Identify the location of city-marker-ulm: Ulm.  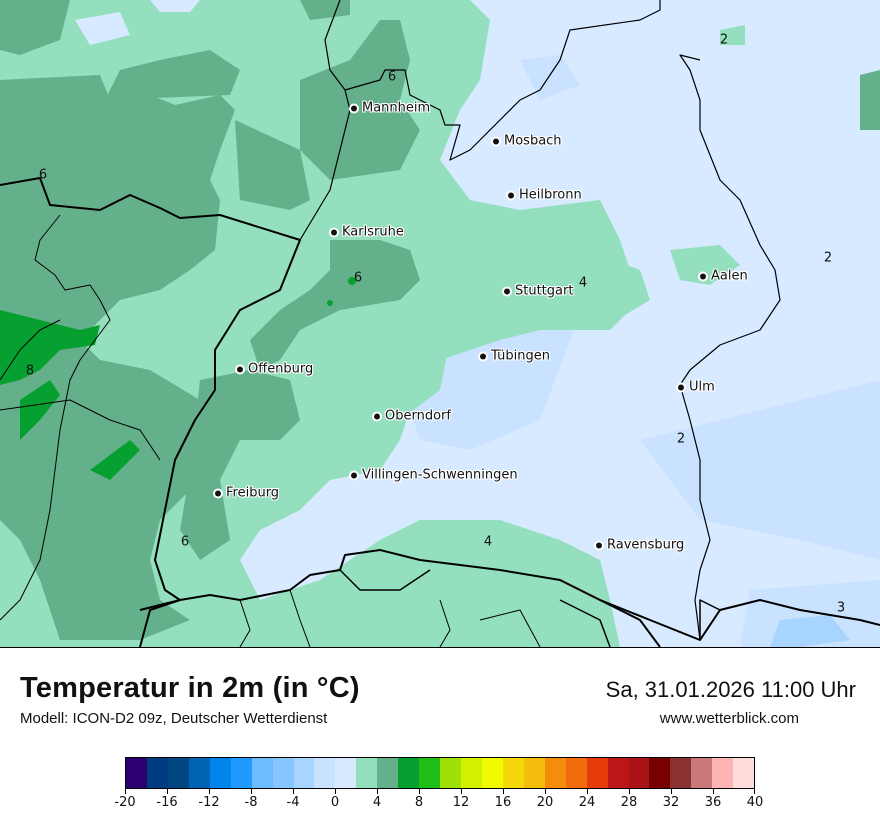
(696, 387).